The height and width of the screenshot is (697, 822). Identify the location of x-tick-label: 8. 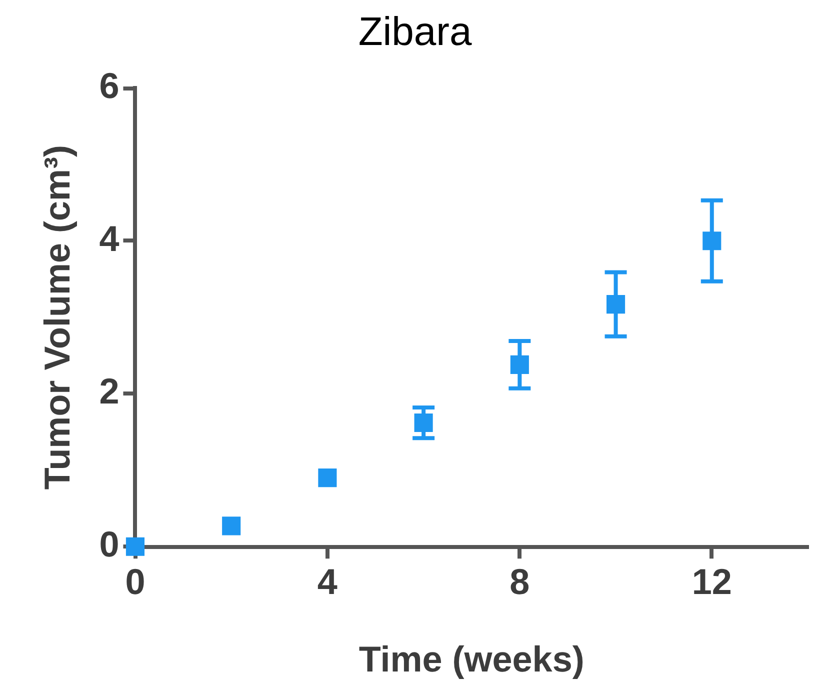
(520, 581).